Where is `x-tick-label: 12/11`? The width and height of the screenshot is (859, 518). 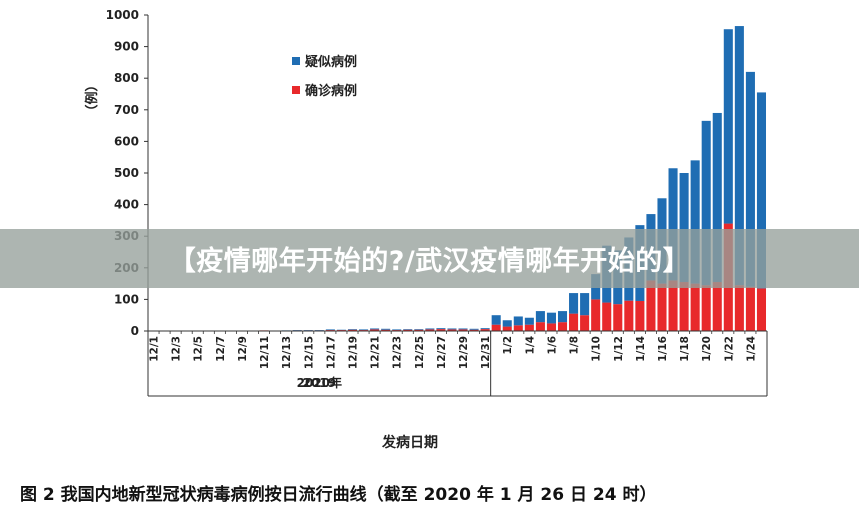 x-tick-label: 12/11 is located at coordinates (265, 352).